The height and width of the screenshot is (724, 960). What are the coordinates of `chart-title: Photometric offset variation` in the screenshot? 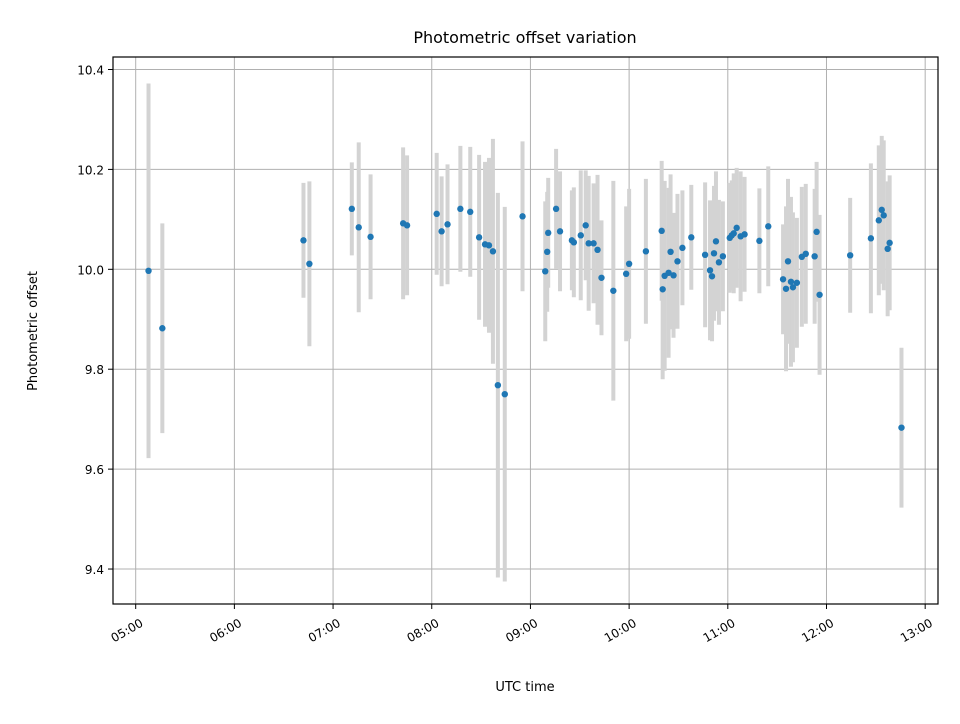 It's located at (524, 37).